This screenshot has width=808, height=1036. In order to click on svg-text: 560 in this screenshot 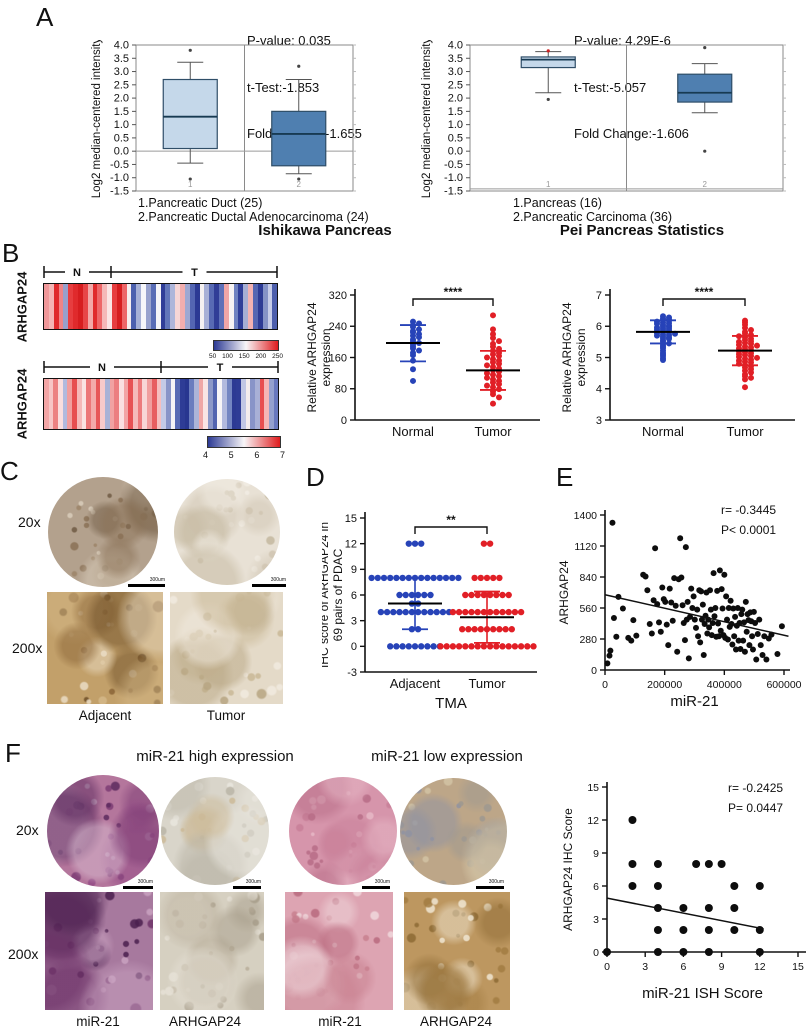, I will do `click(588, 609)`.